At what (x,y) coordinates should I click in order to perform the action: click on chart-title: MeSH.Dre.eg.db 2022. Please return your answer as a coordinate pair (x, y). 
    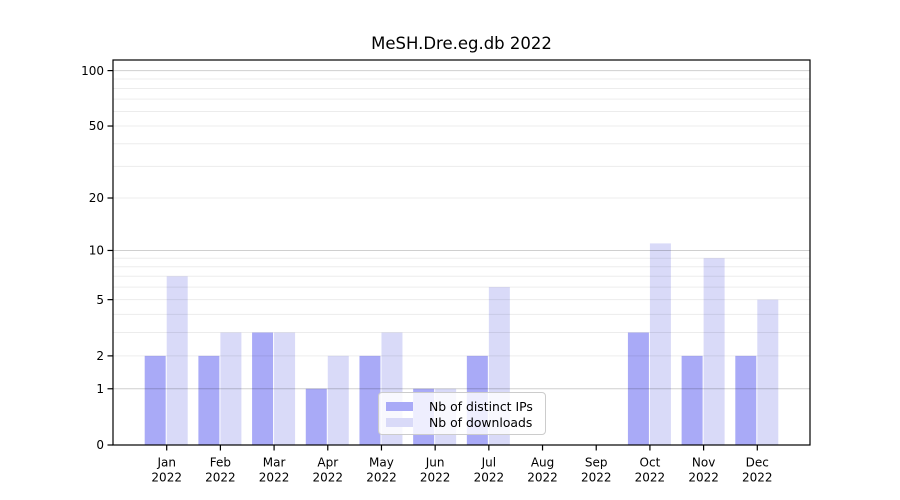
    Looking at the image, I should click on (461, 43).